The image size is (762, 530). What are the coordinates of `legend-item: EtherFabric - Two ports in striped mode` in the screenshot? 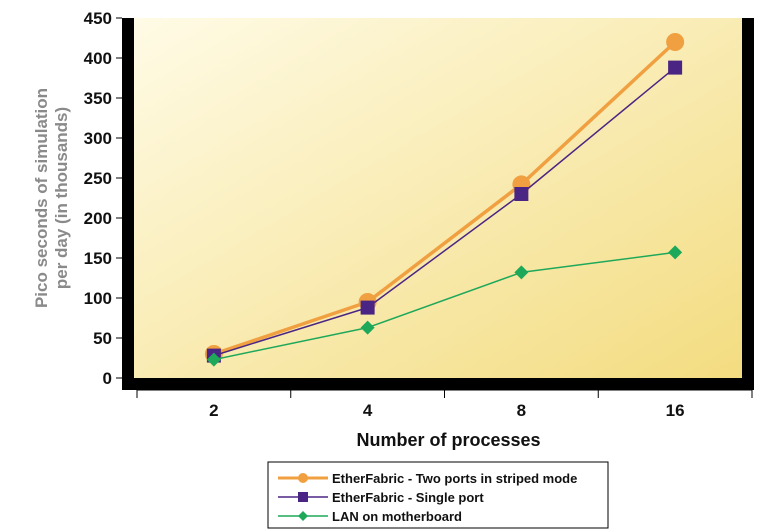 It's located at (427, 478).